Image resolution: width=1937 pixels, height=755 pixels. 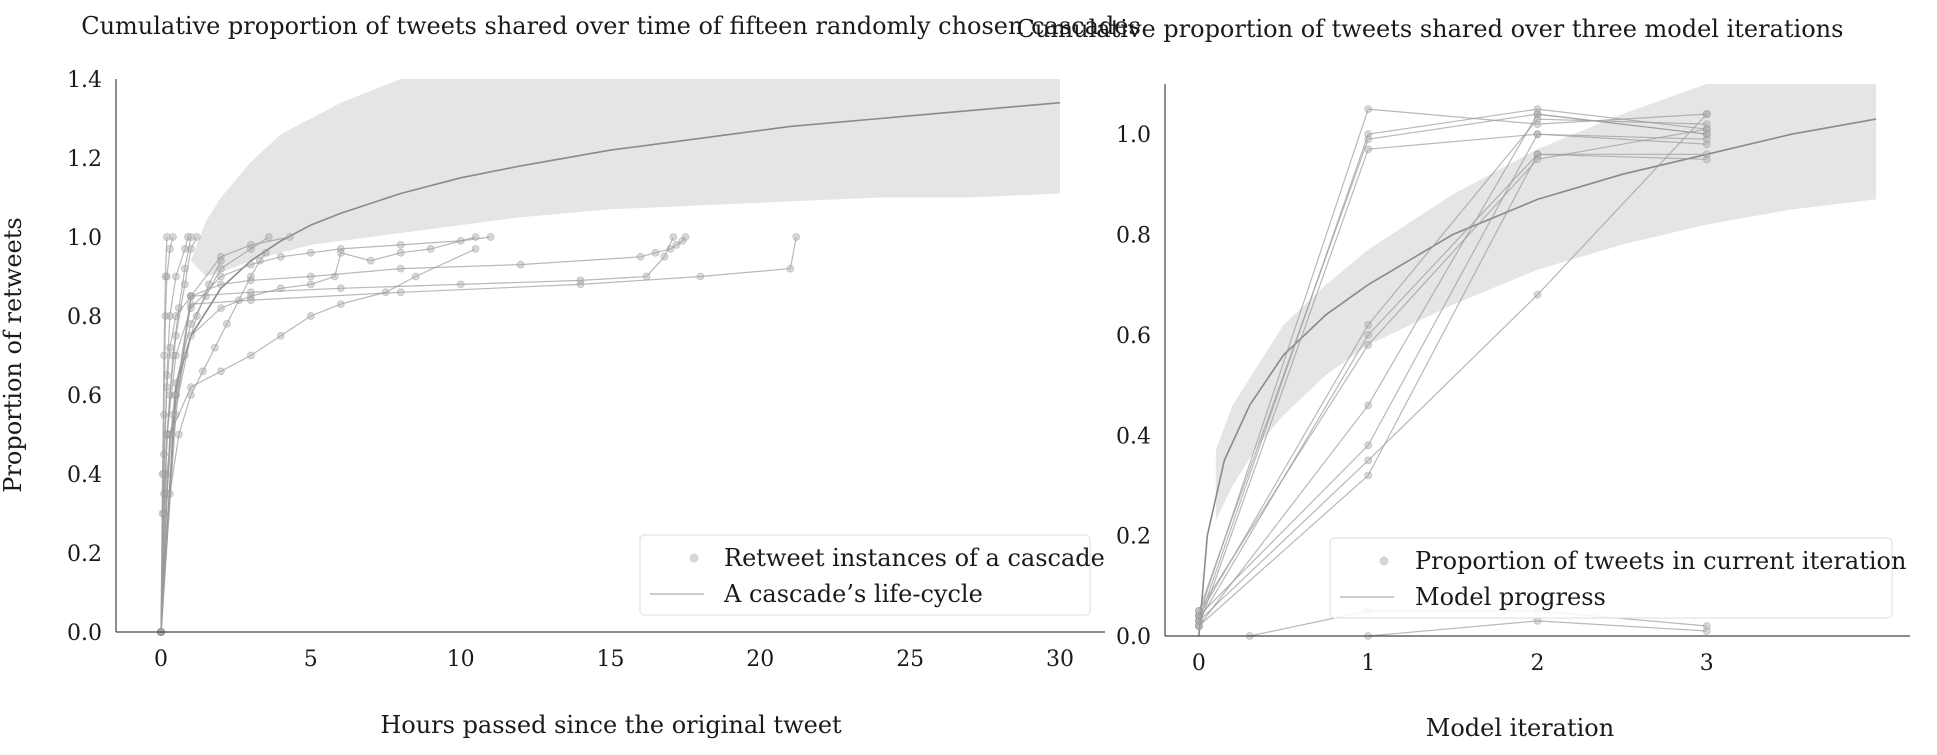 What do you see at coordinates (1133, 336) in the screenshot?
I see `right-y-tick-label: 0.6` at bounding box center [1133, 336].